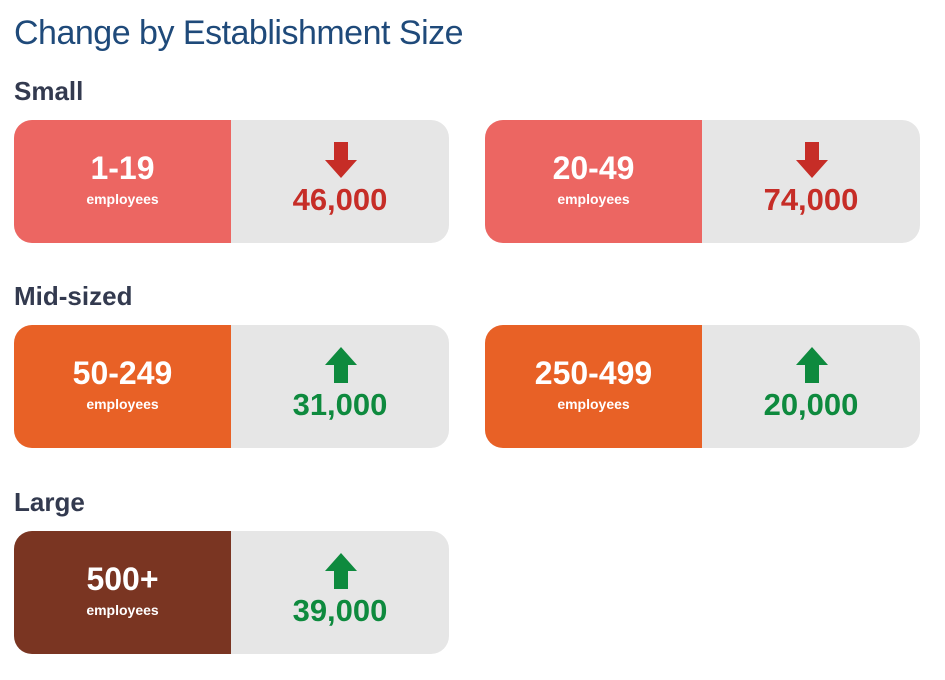  I want to click on change-panel: 39,000, so click(340, 592).